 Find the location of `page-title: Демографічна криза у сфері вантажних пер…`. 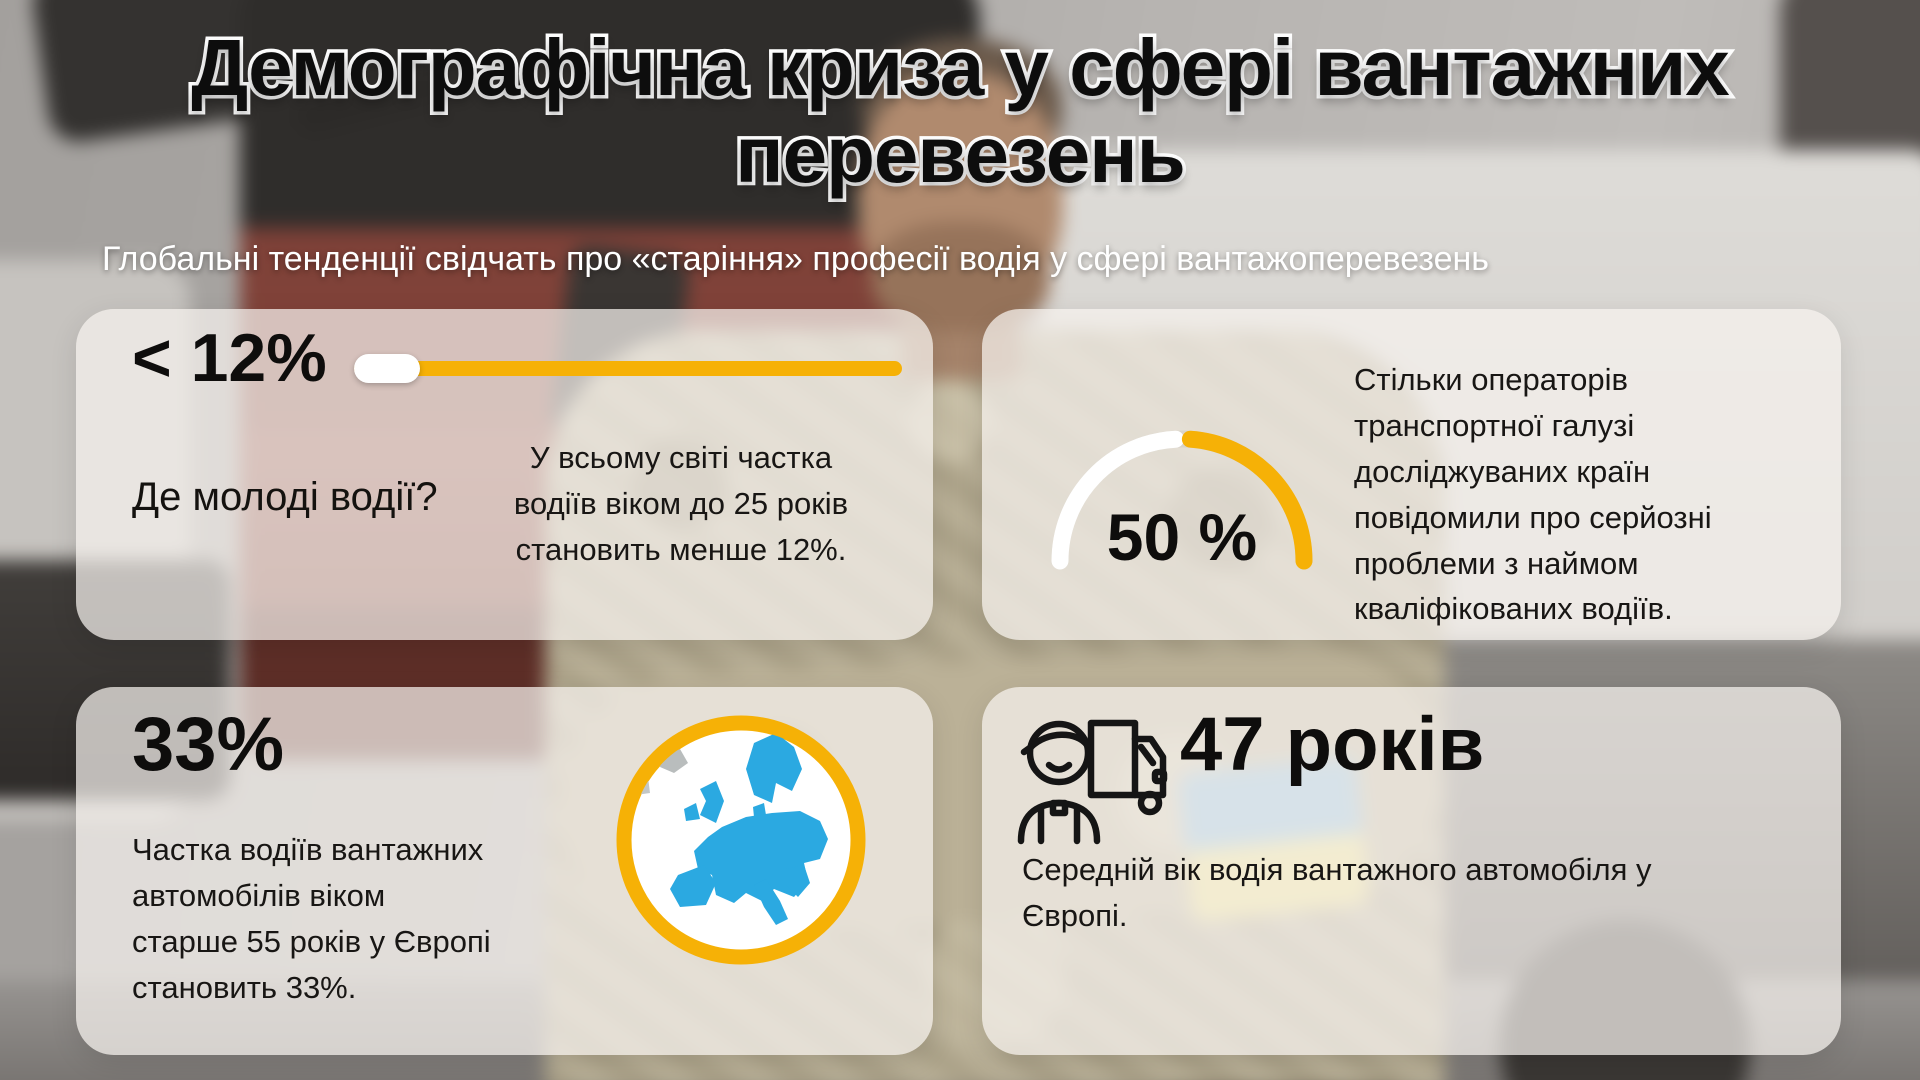

page-title: Демографічна криза у сфері вантажних пер… is located at coordinates (961, 111).